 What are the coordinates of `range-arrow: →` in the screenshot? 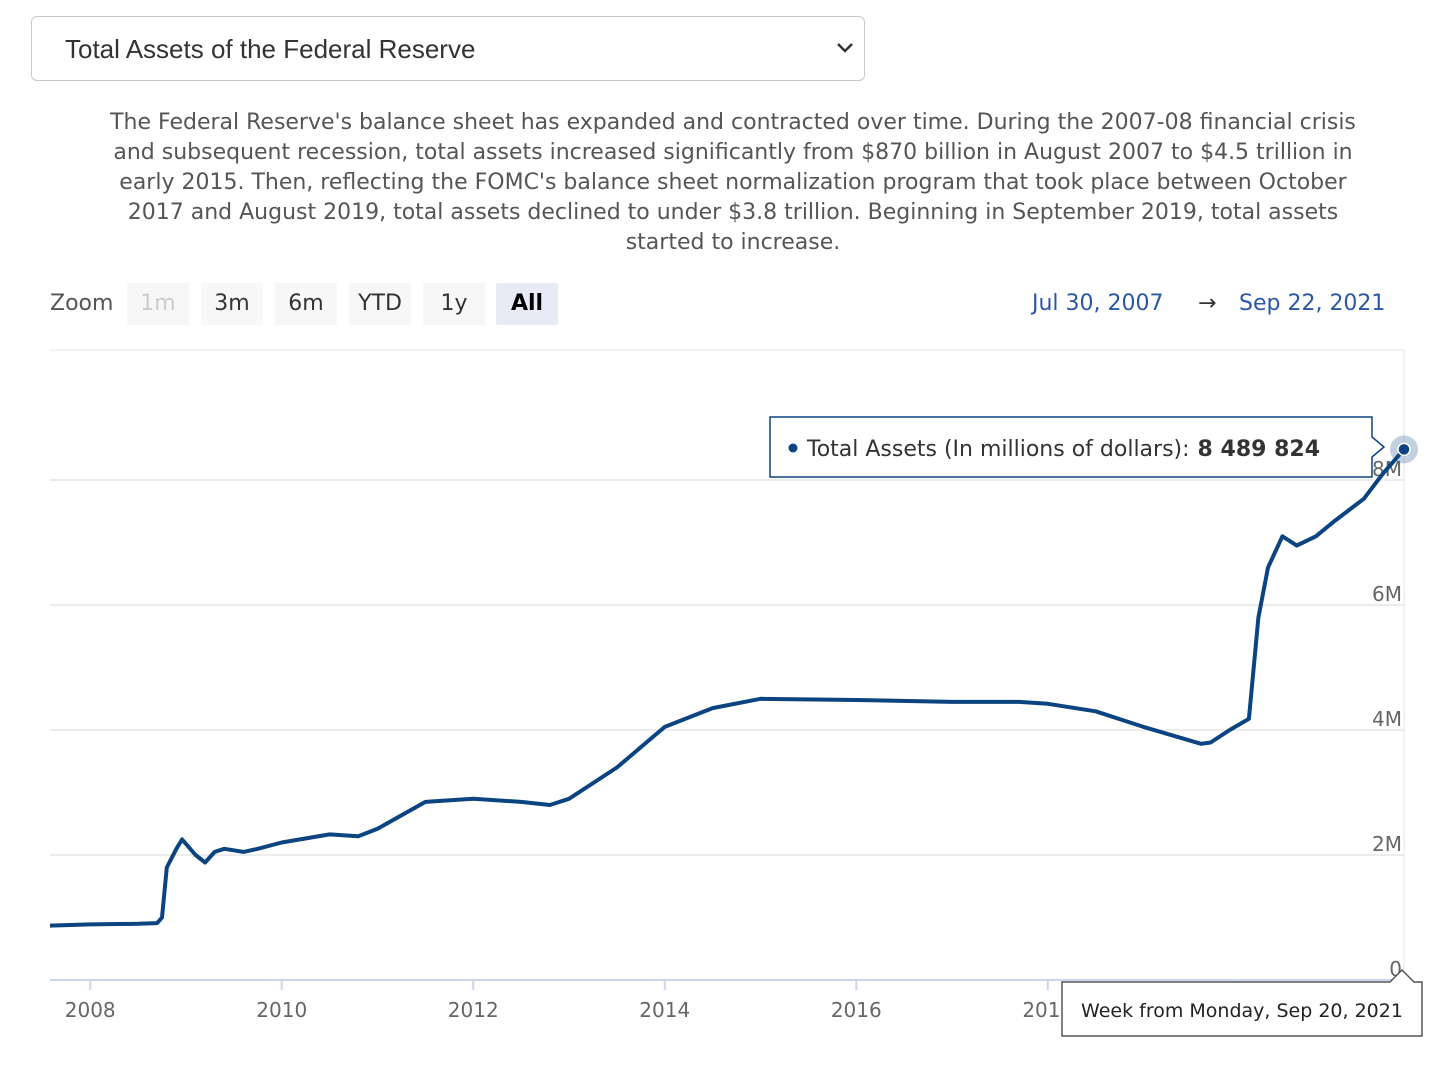 It's located at (1207, 303).